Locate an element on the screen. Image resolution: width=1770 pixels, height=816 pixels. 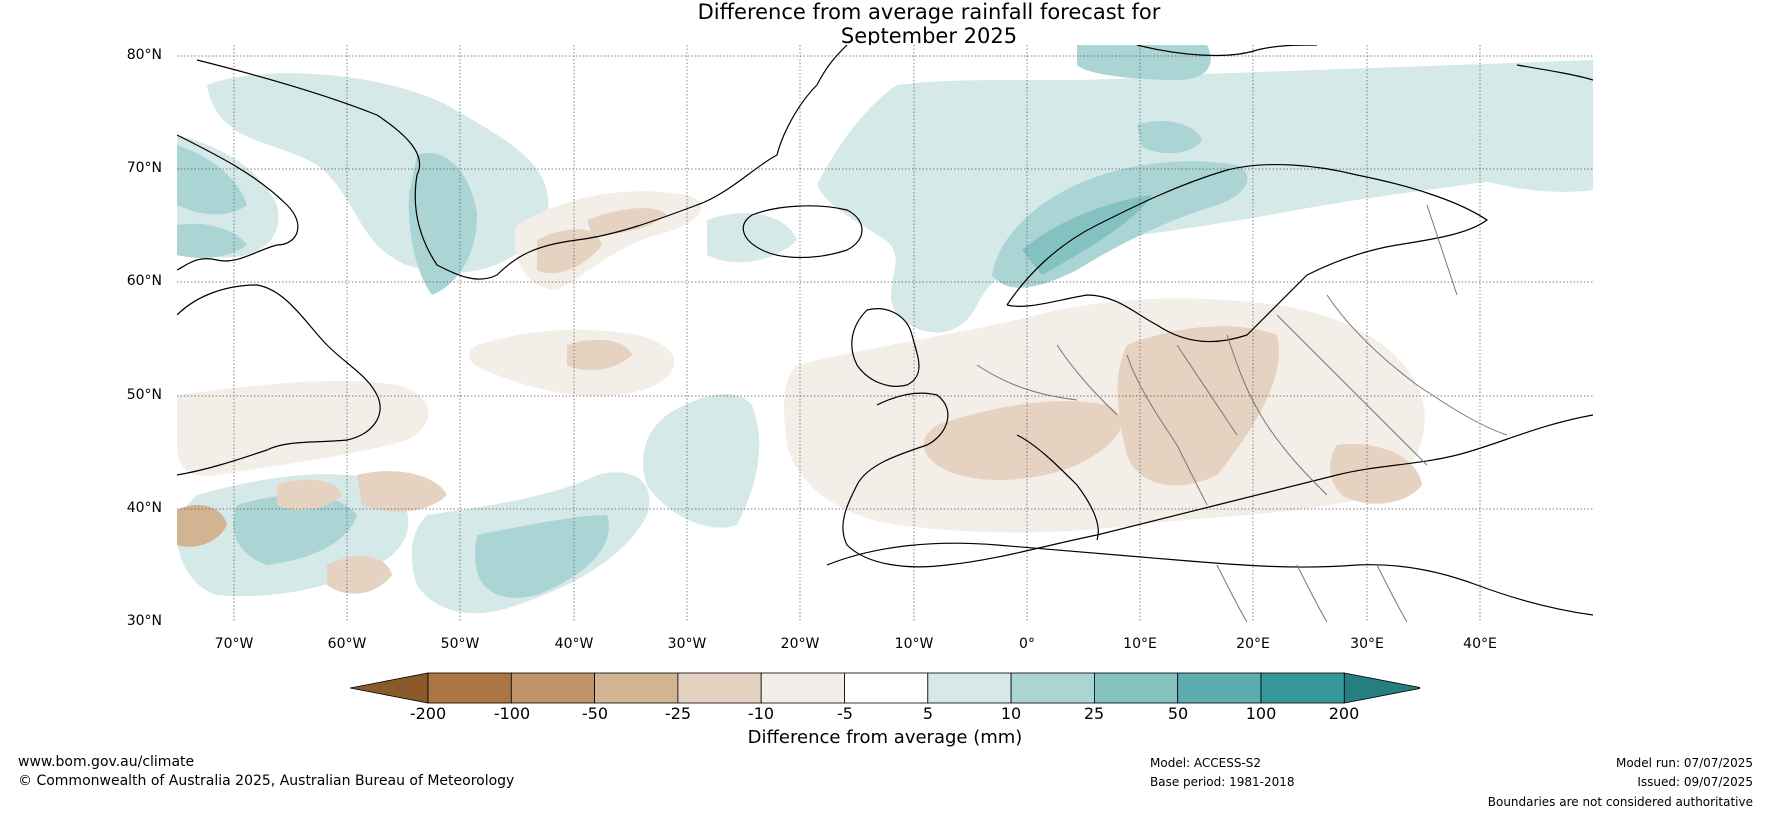
british-isles-coast is located at coordinates (885, 347).